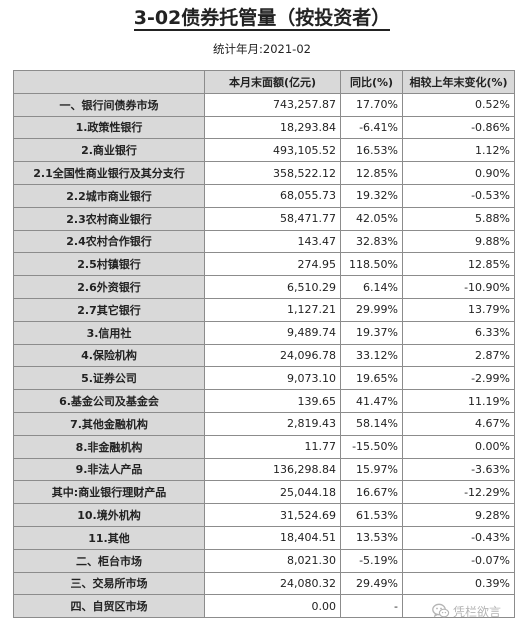  I want to click on row-label: 4.保险机构, so click(109, 355).